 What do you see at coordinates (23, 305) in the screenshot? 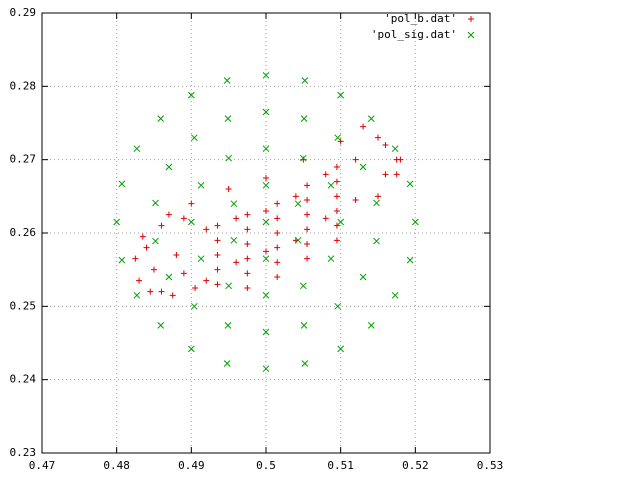
I see `y-tick-label: 0.25` at bounding box center [23, 305].